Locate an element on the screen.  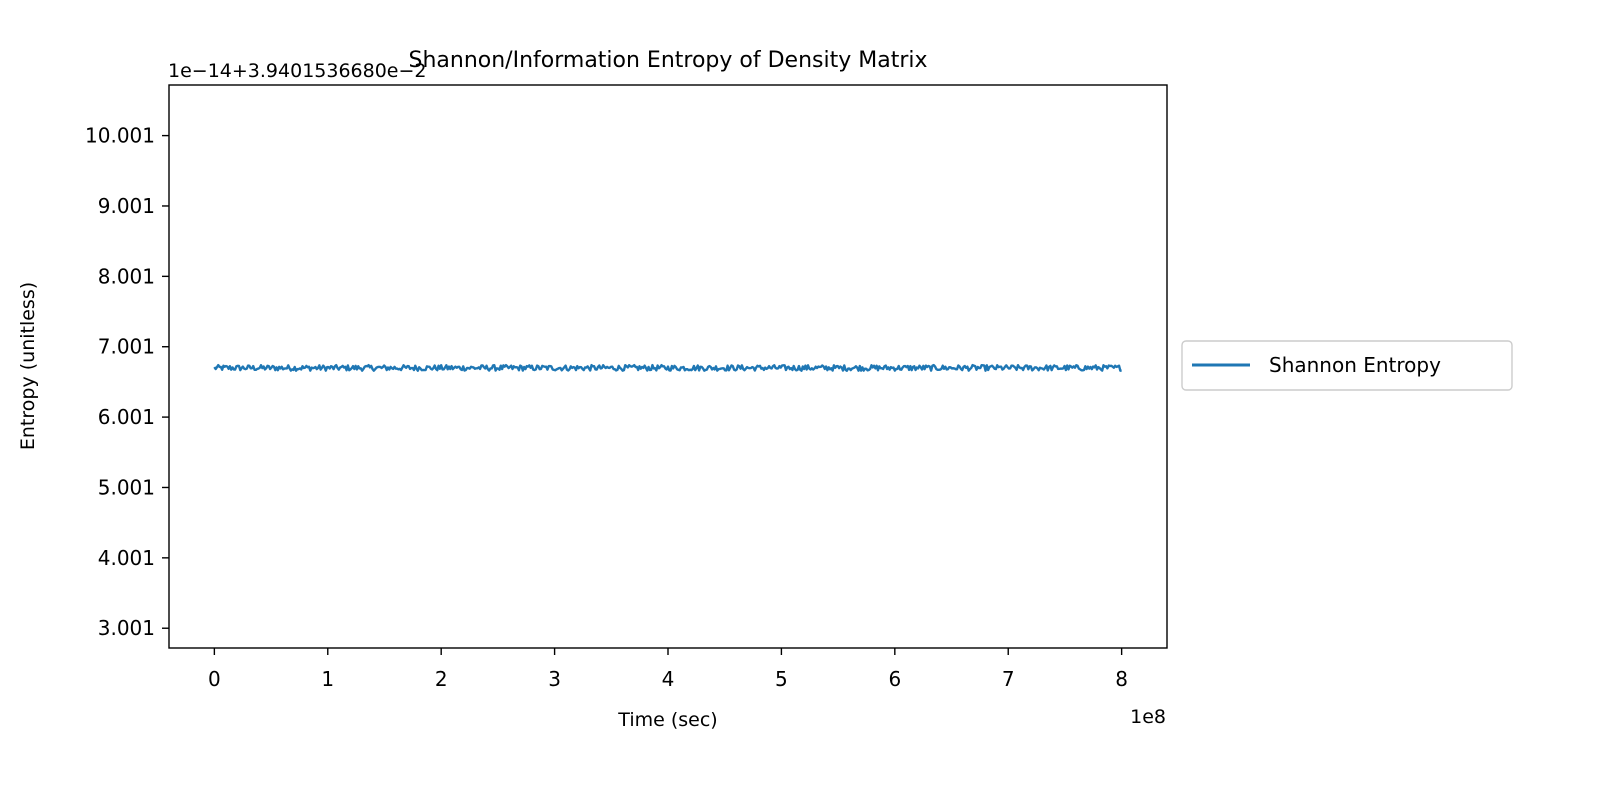
x-tick-label: 8 is located at coordinates (1121, 679).